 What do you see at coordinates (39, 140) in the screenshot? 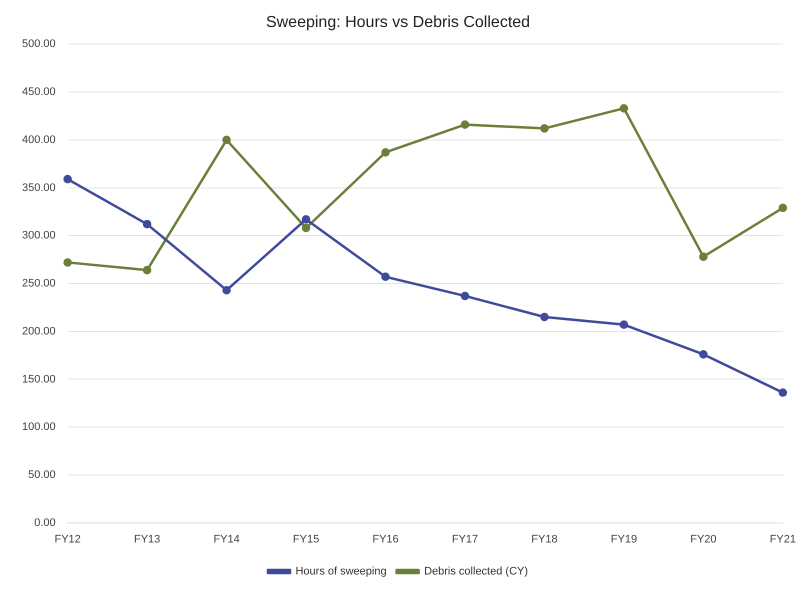
I see `y-tick-label: 400.00` at bounding box center [39, 140].